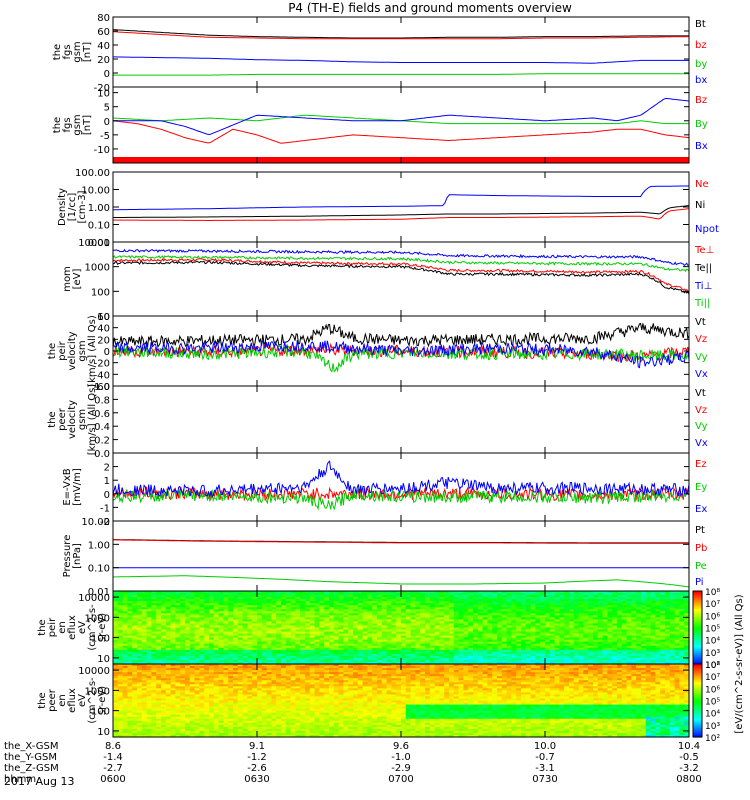 The width and height of the screenshot is (750, 800). Describe the element at coordinates (107, 108) in the screenshot. I see `y-tick-label: 5` at that location.